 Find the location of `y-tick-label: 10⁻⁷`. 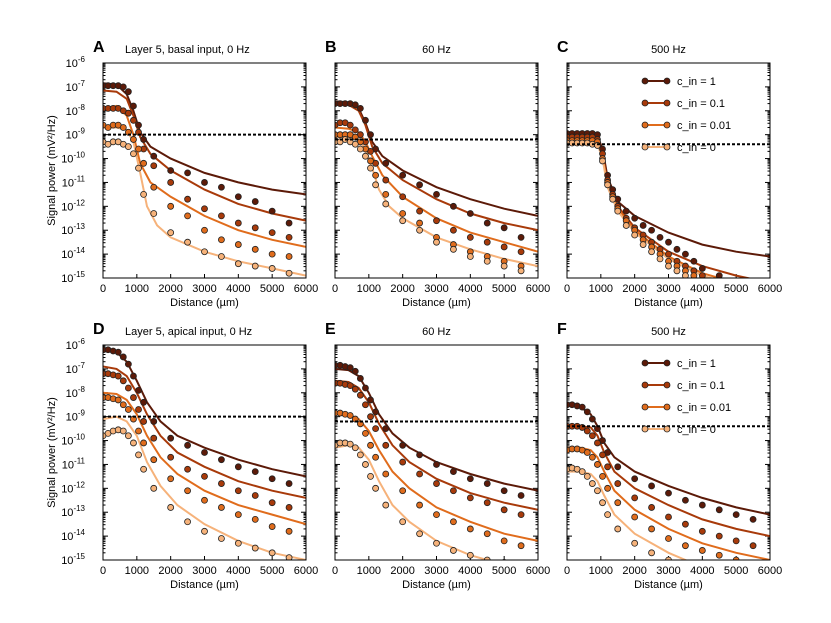

y-tick-label: 10⁻⁷ is located at coordinates (76, 368).